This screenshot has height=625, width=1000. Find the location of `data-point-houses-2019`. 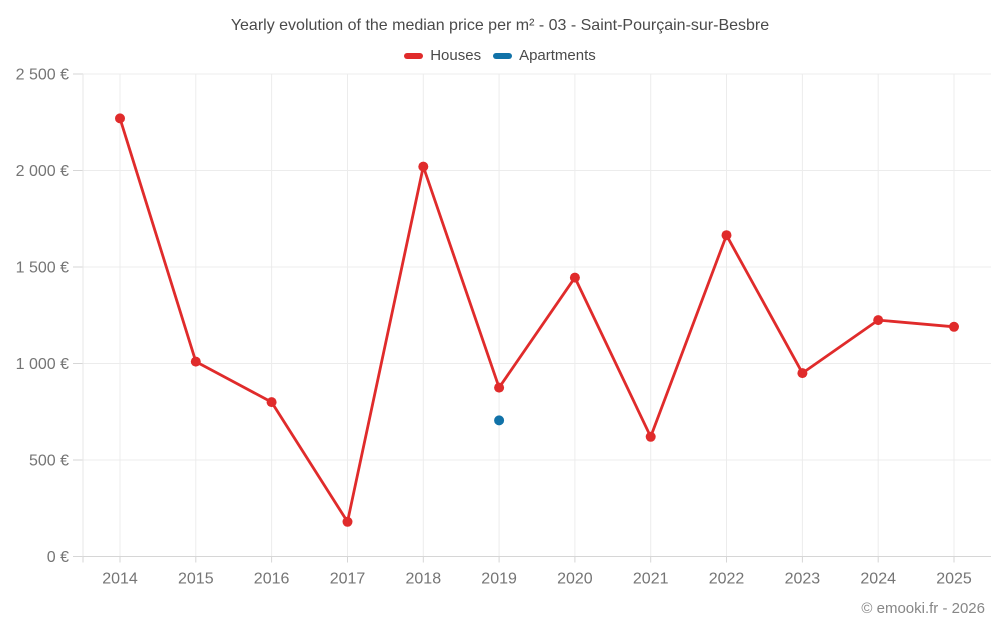

data-point-houses-2019 is located at coordinates (499, 387).